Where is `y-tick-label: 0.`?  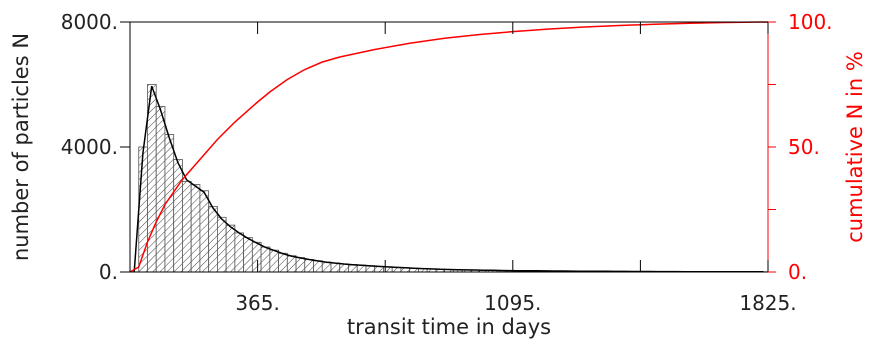 y-tick-label: 0. is located at coordinates (108, 272).